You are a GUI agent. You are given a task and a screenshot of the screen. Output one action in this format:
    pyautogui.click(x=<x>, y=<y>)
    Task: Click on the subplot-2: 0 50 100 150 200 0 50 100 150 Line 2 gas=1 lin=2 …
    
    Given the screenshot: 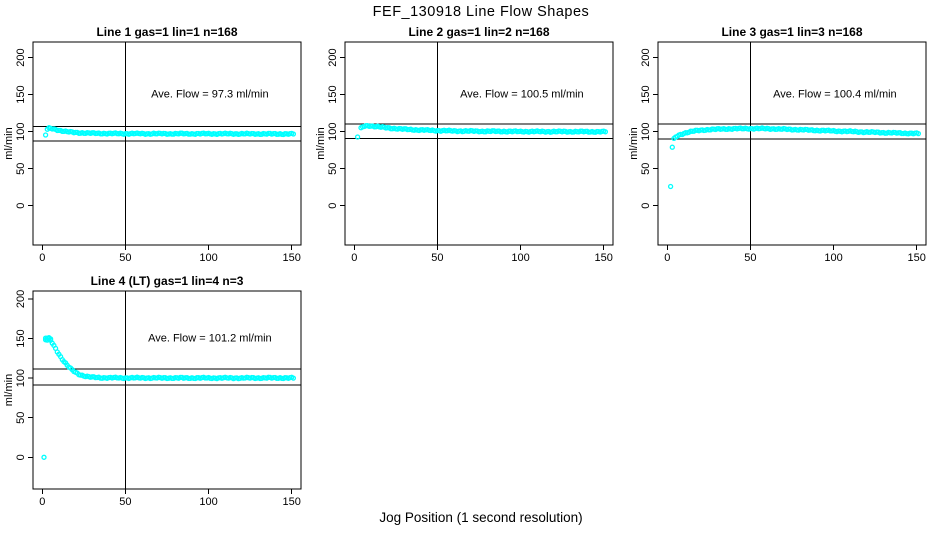 What is the action you would take?
    pyautogui.click(x=464, y=144)
    